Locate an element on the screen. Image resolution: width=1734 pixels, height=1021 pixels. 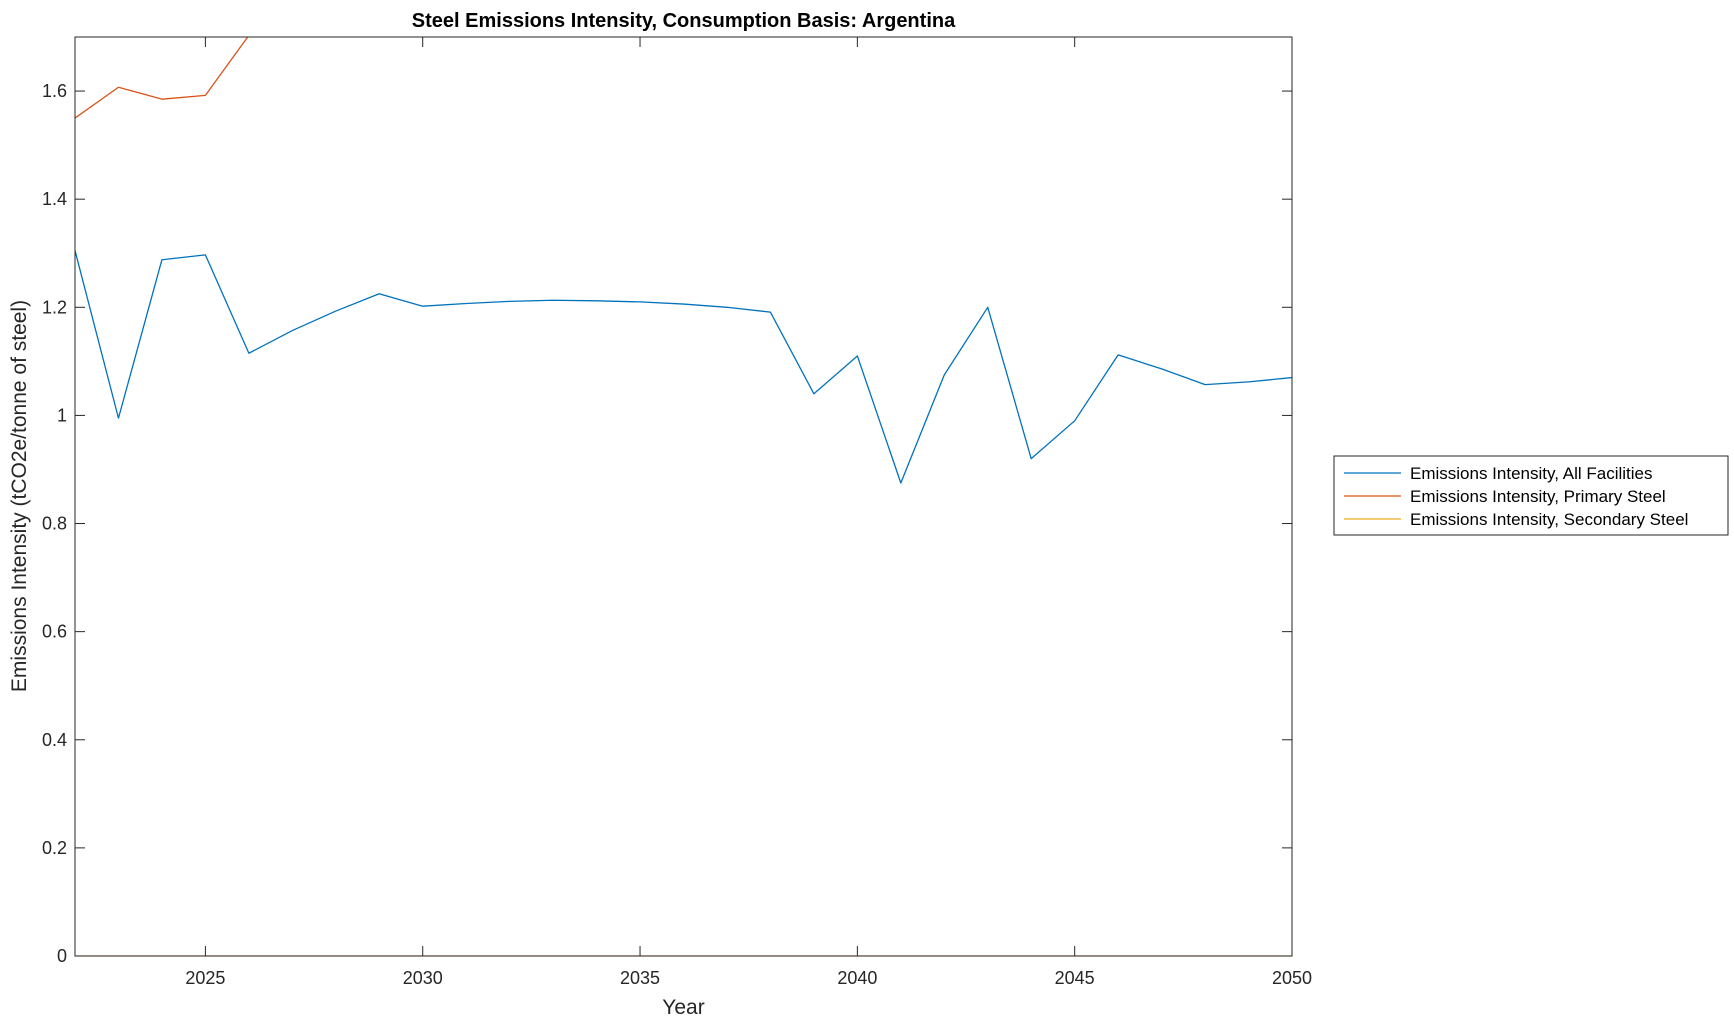
y-tick-label: 0.4 is located at coordinates (54, 740).